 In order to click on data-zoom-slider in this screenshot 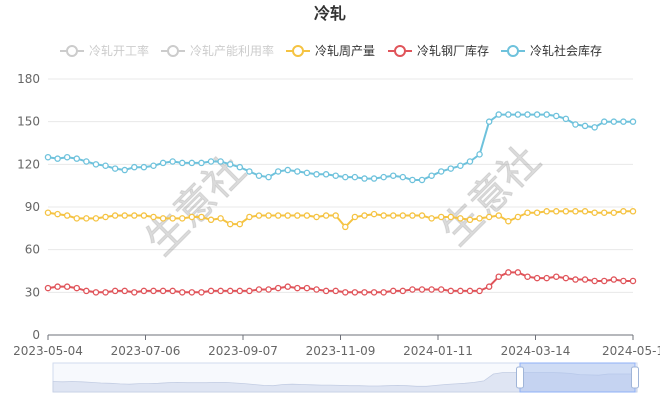, I will do `click(345, 377)`.